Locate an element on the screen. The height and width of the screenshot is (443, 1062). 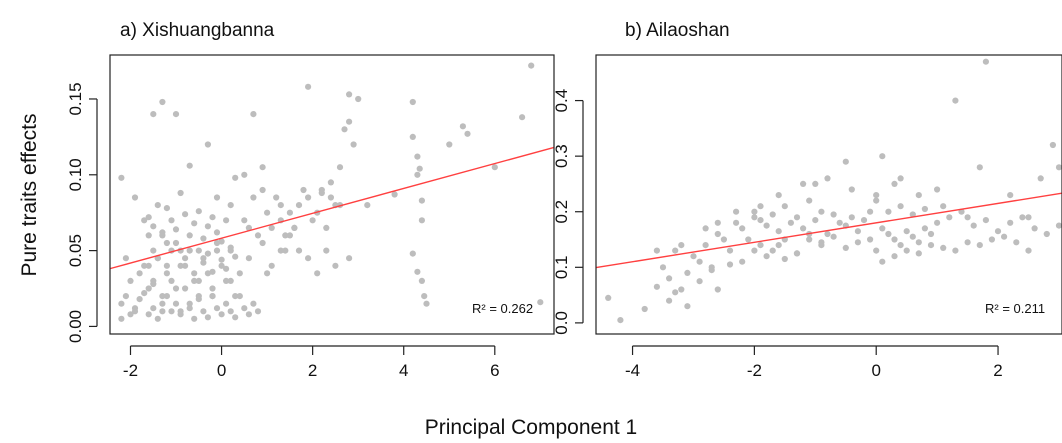
x-tick-label: -2 is located at coordinates (130, 370).